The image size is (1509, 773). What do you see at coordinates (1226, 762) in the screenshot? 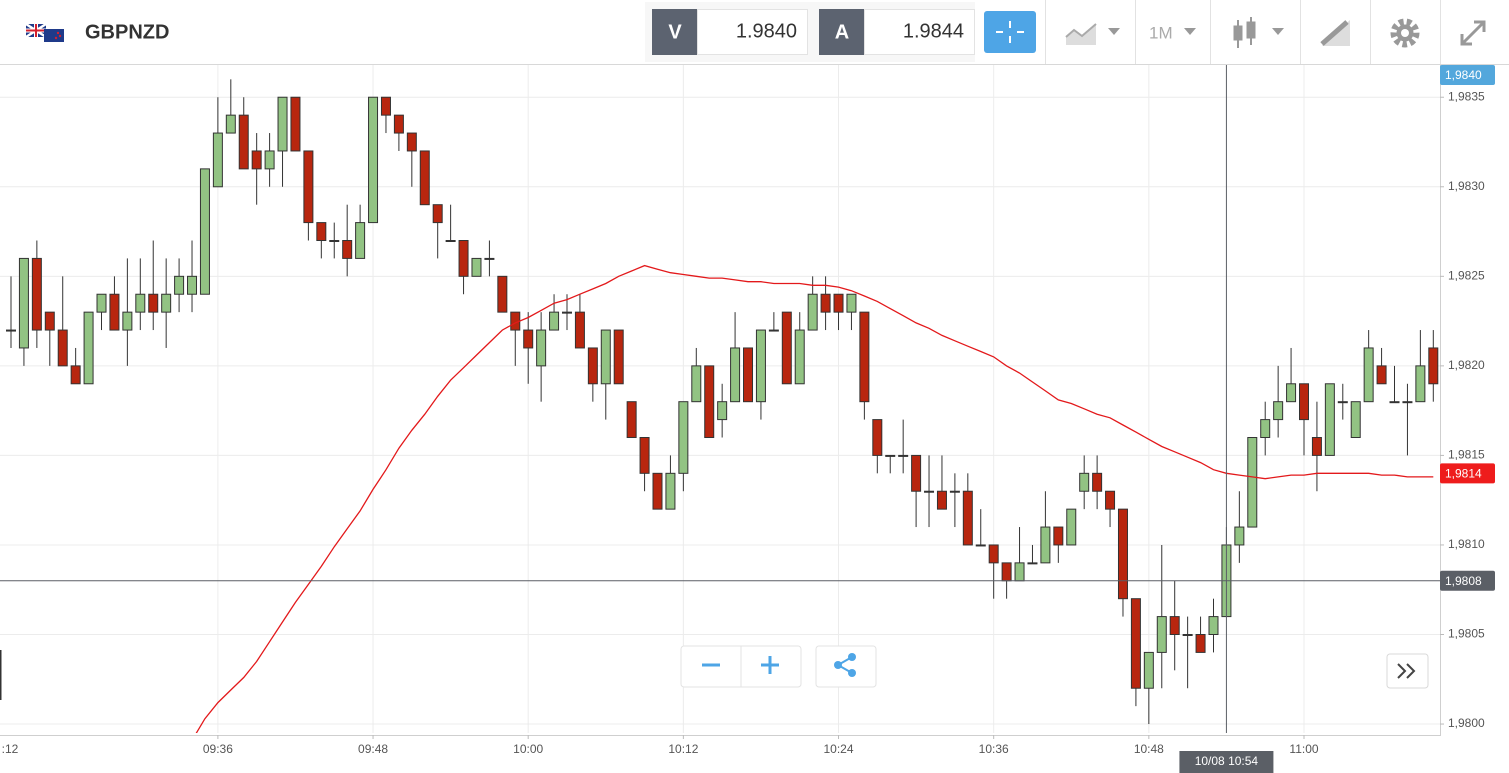
I see `crosshair-time-badge` at bounding box center [1226, 762].